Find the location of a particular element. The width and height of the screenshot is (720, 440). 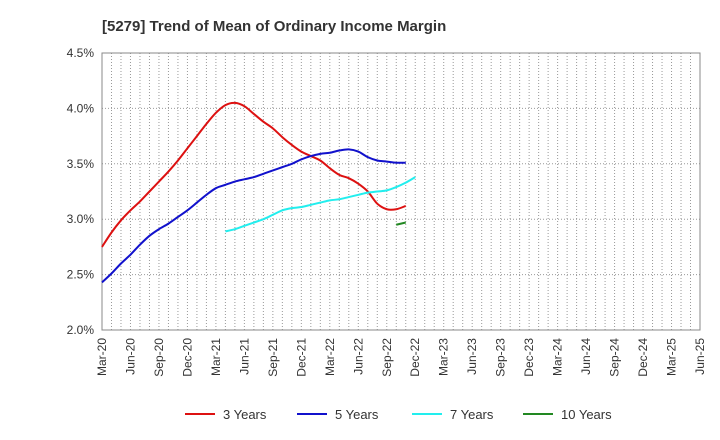

y-tick-label: 2.5% is located at coordinates (81, 275).